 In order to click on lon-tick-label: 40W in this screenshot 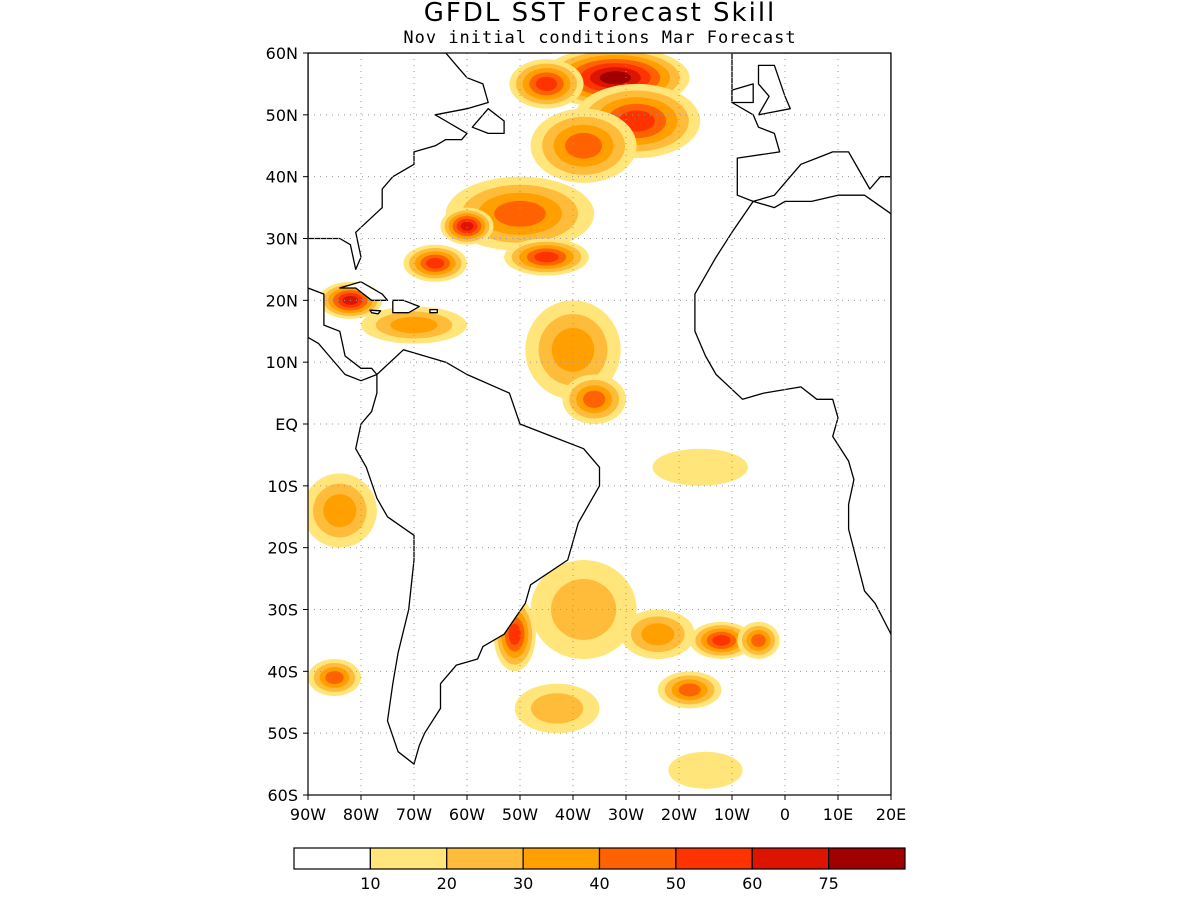, I will do `click(573, 814)`.